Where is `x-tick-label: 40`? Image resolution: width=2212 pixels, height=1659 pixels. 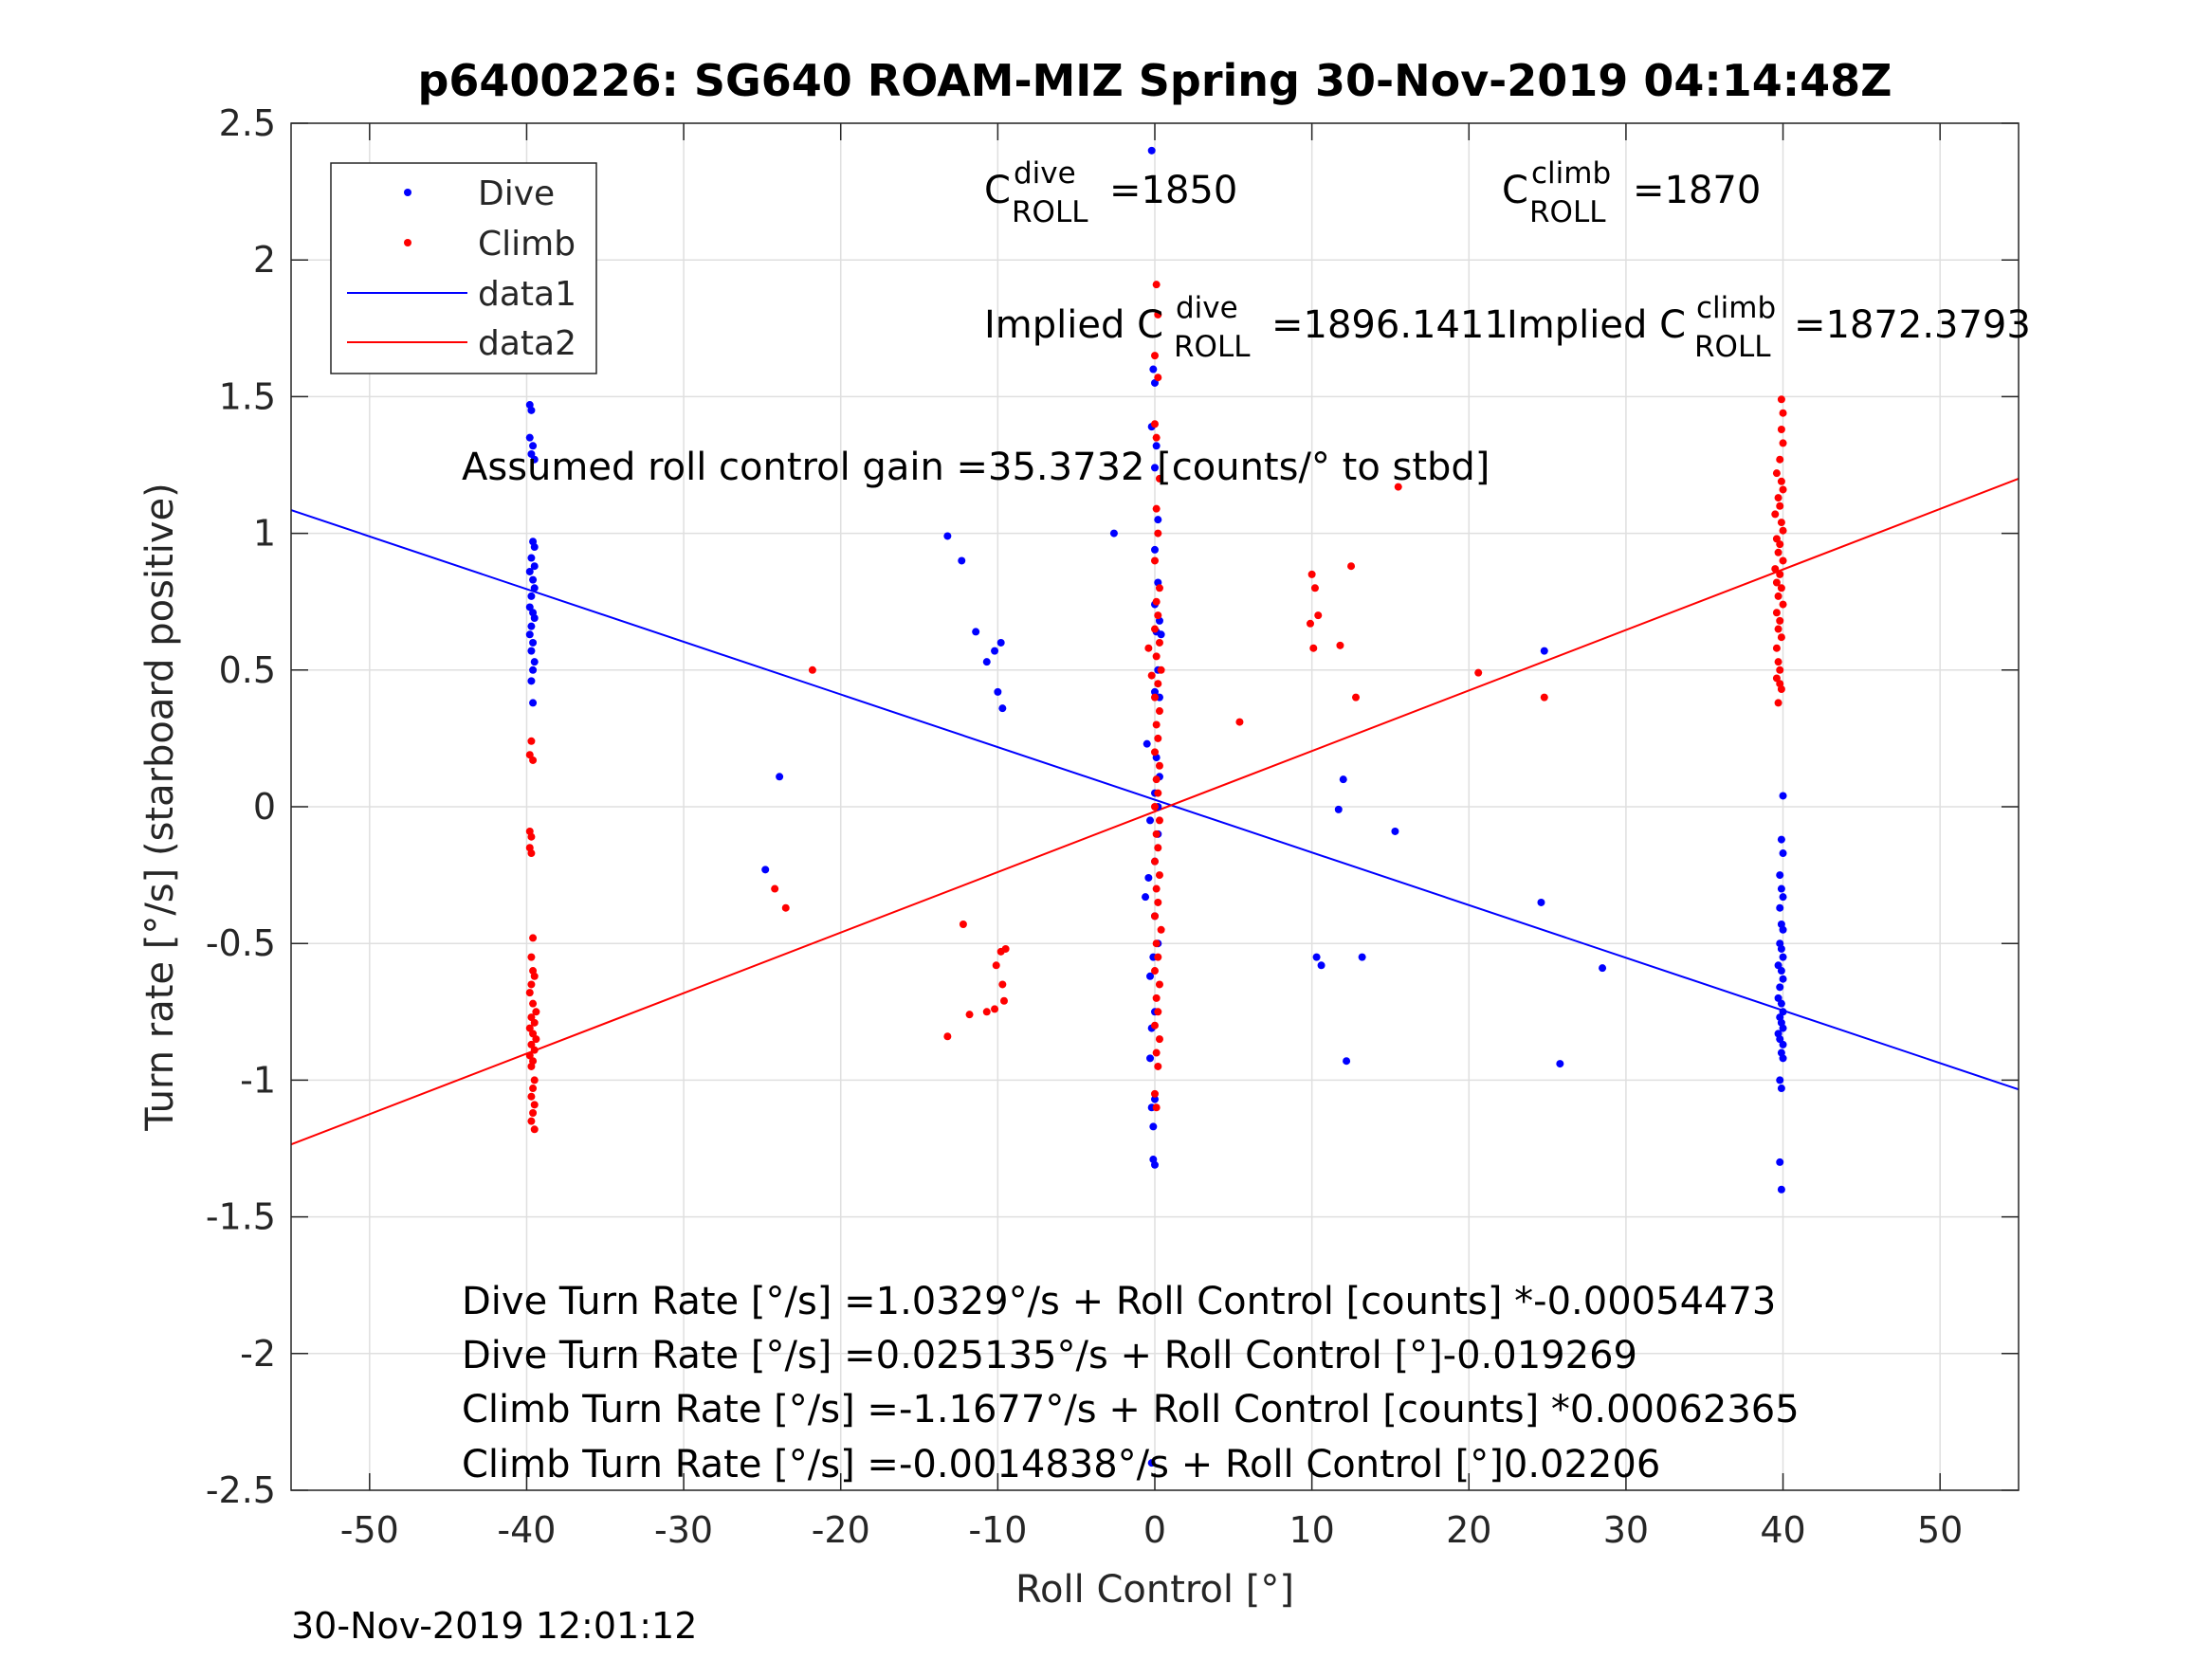
x-tick-label: 40 is located at coordinates (1782, 1530).